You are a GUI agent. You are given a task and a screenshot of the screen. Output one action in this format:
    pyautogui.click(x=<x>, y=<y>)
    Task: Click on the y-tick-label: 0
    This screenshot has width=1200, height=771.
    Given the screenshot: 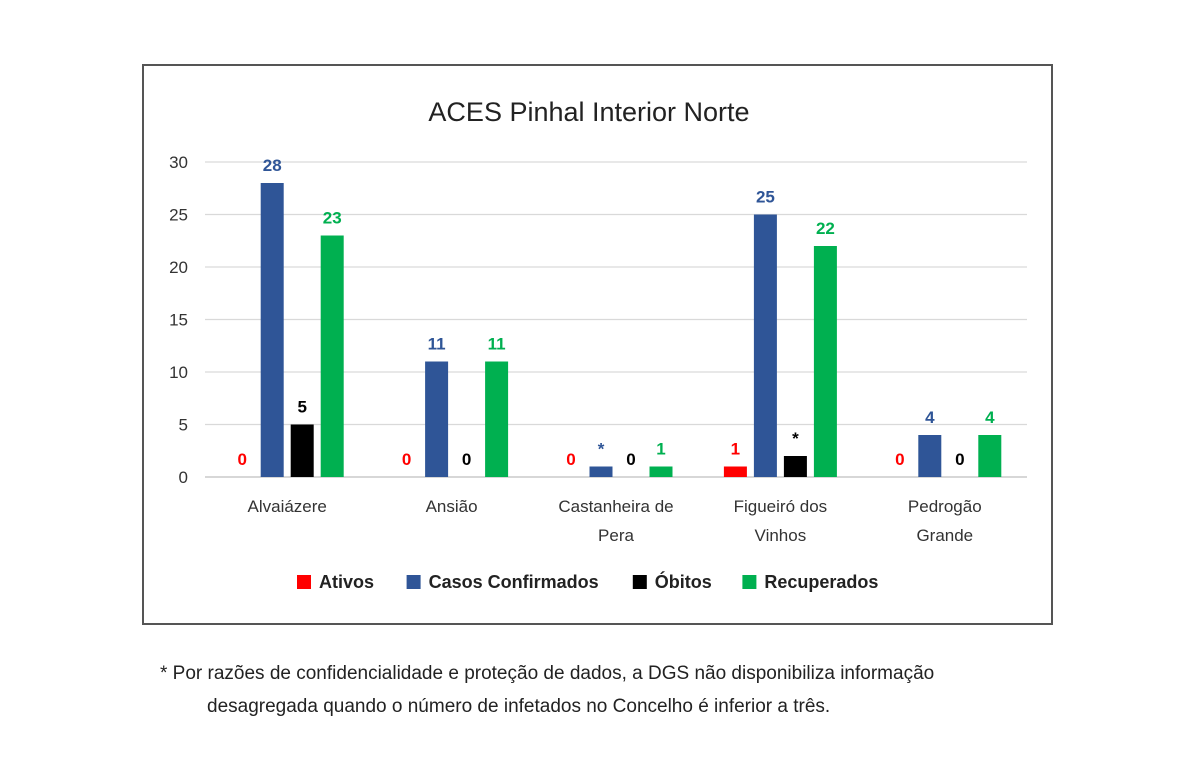 What is the action you would take?
    pyautogui.click(x=183, y=477)
    